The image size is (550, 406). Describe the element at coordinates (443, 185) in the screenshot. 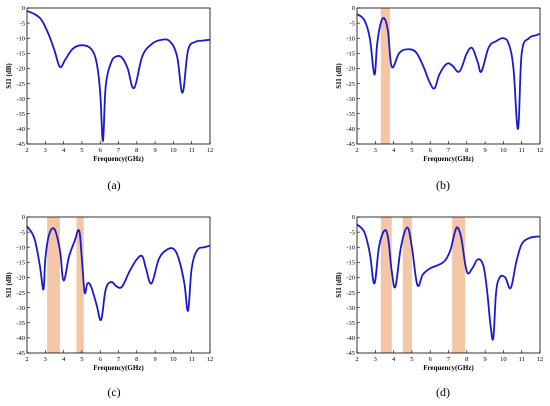

I see `panel-label: (b)` at that location.